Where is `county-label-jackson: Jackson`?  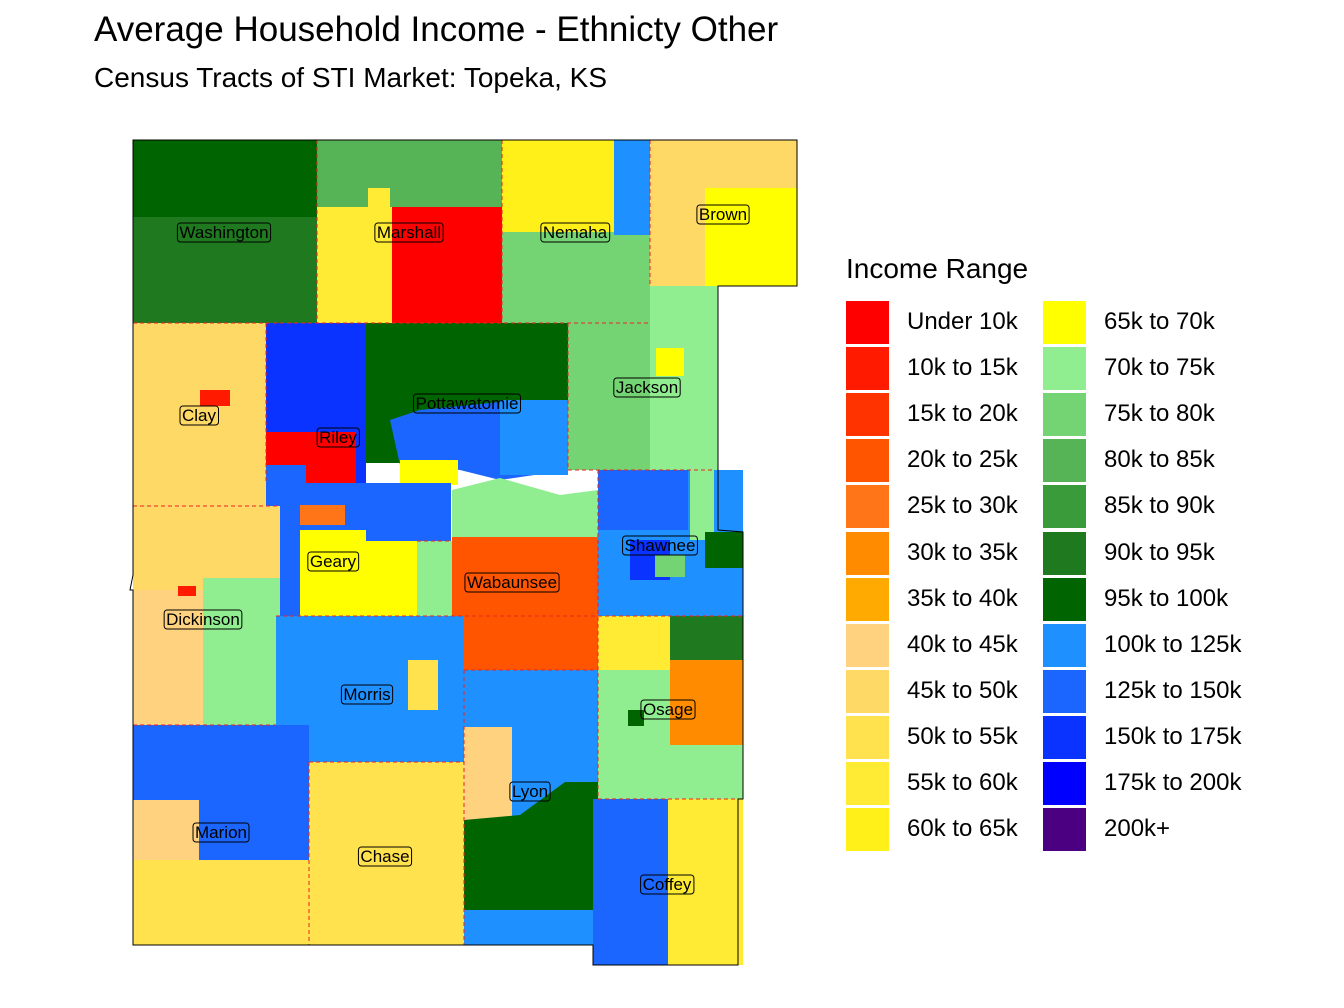 county-label-jackson: Jackson is located at coordinates (647, 387).